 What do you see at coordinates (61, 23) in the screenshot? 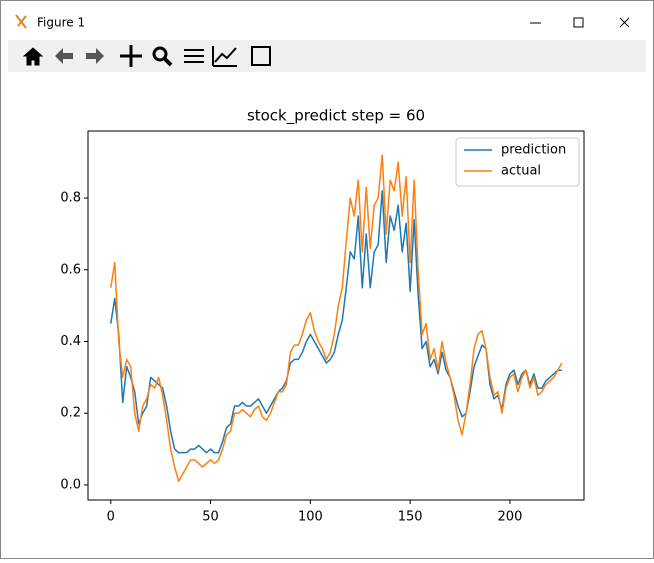
I see `window-title: Figure 1` at bounding box center [61, 23].